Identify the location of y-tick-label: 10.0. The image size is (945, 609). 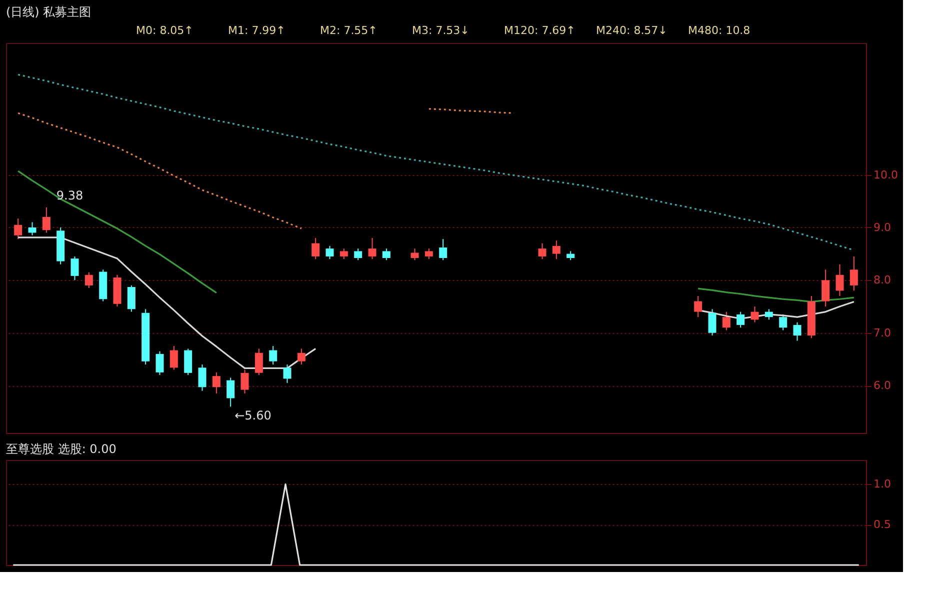
(886, 175).